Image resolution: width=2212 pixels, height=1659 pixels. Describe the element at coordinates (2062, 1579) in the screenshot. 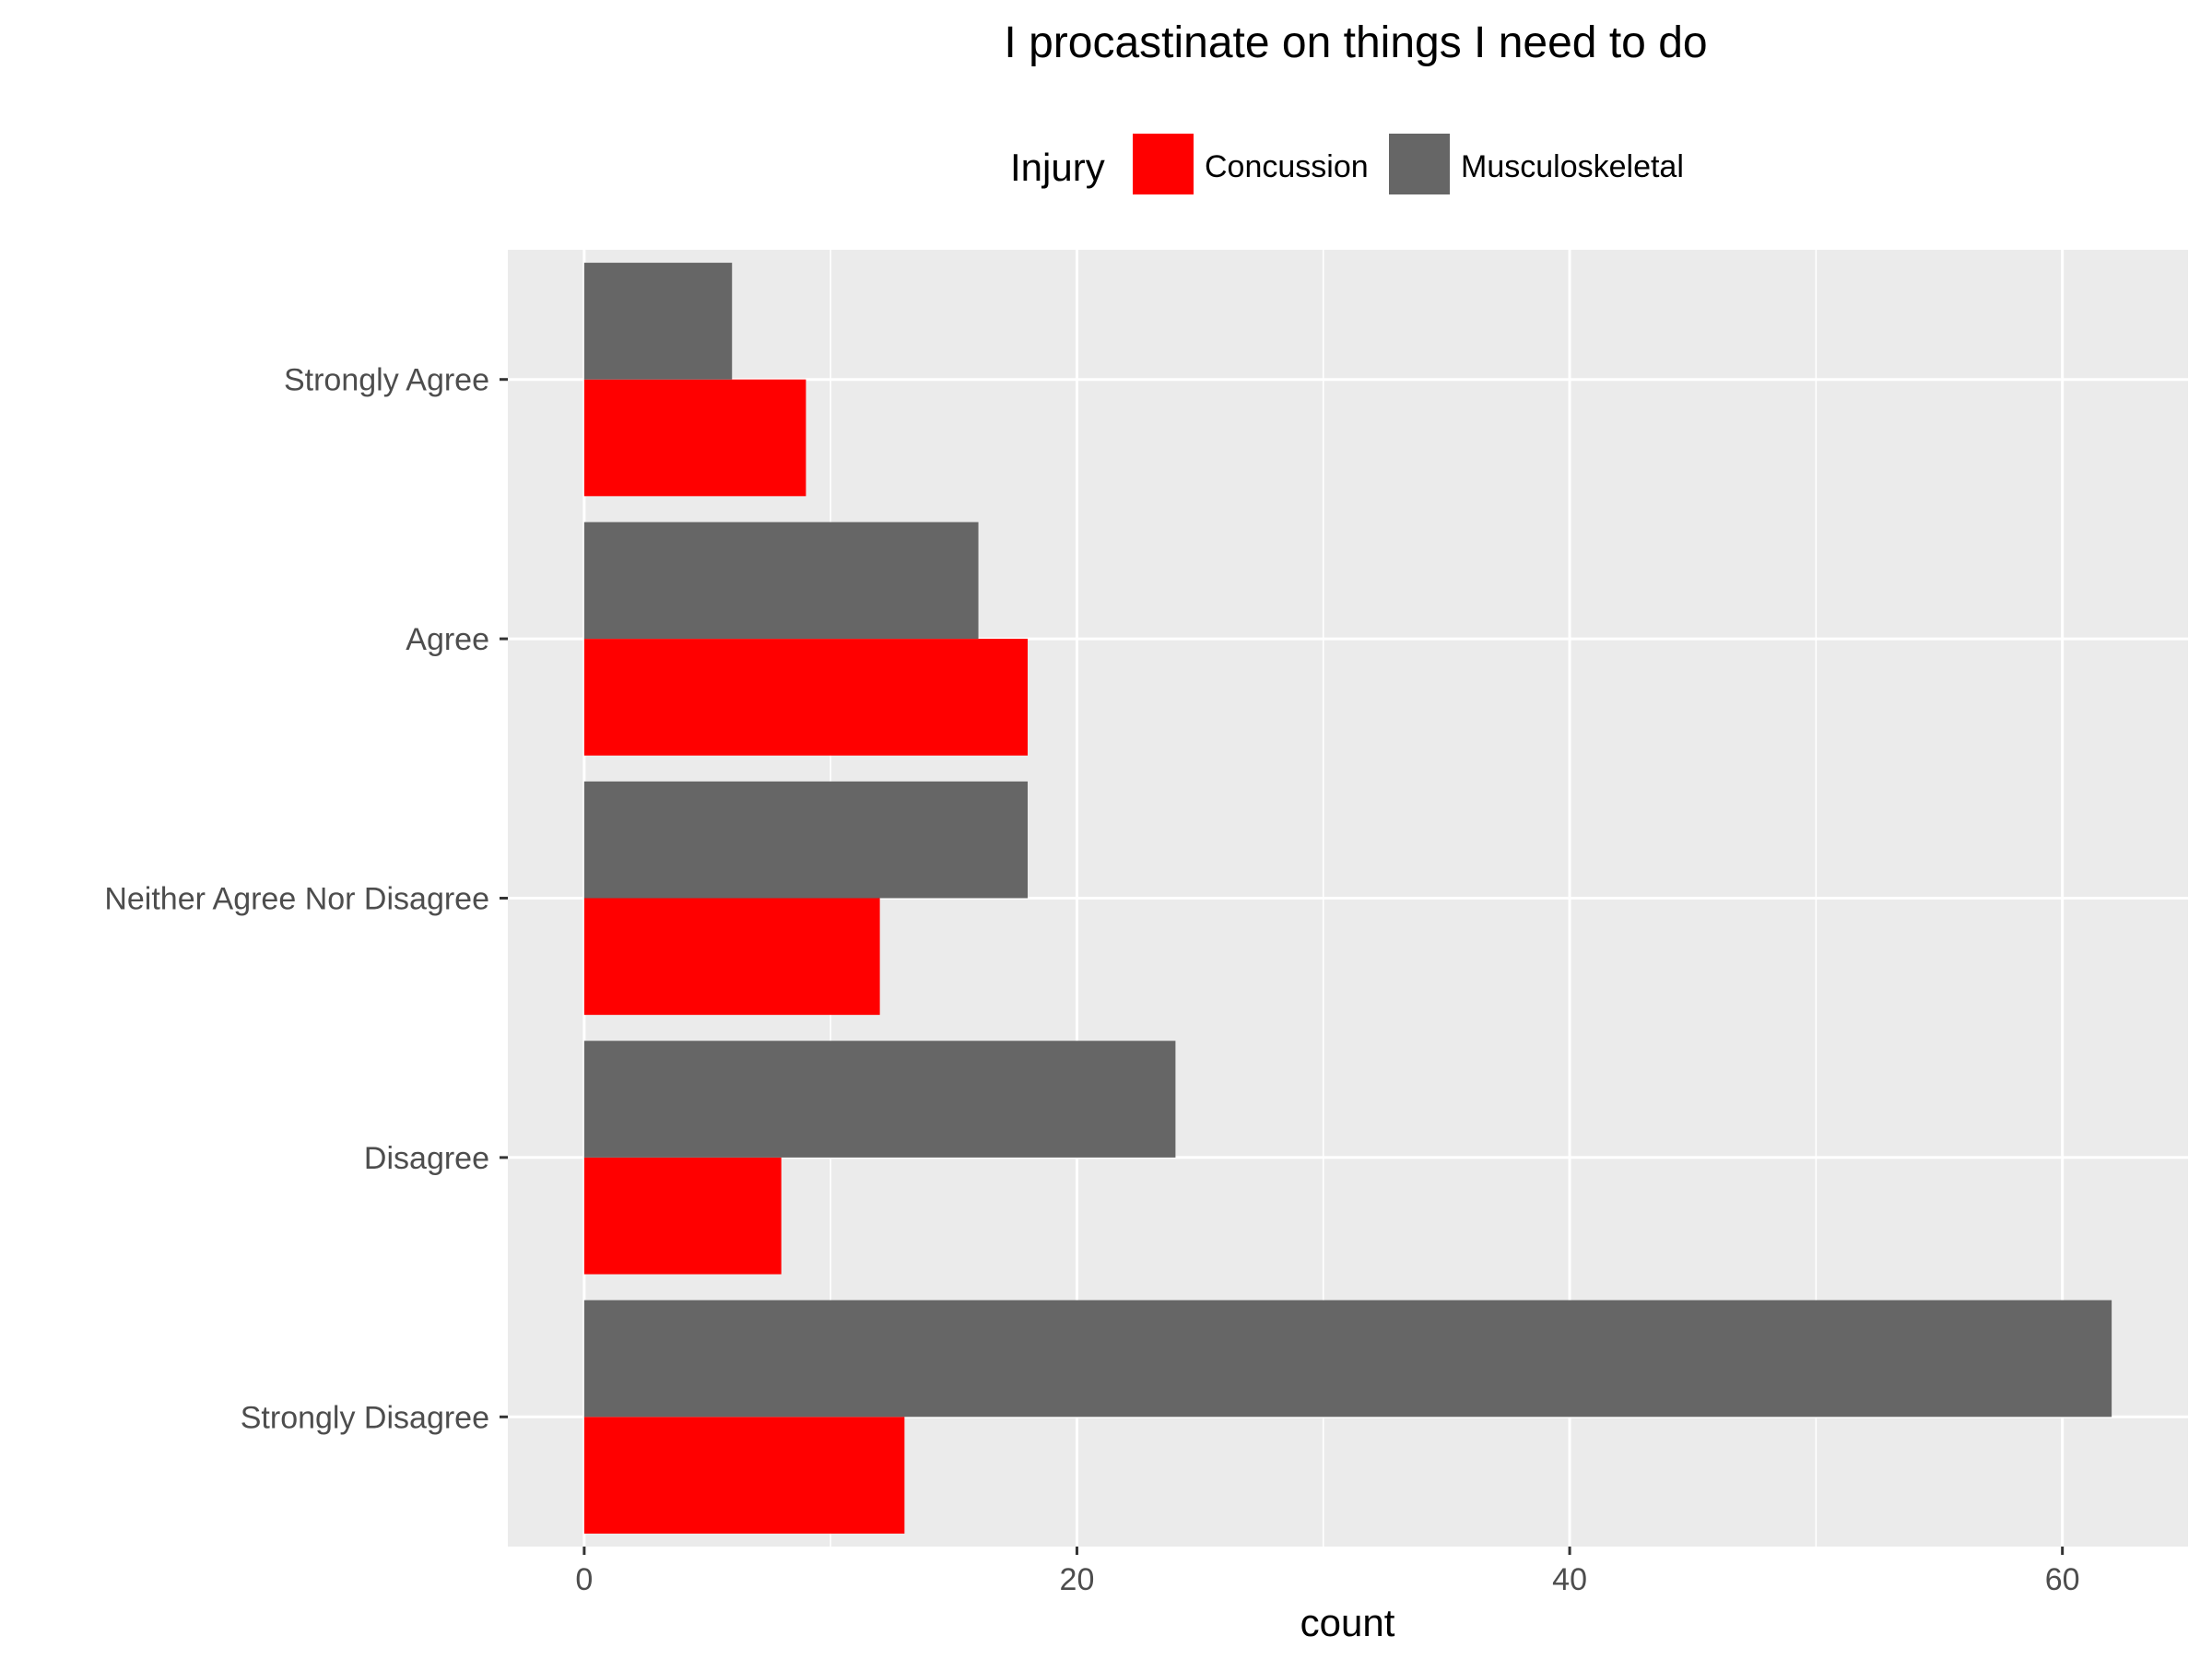

I see `x-tick-label: 60` at that location.